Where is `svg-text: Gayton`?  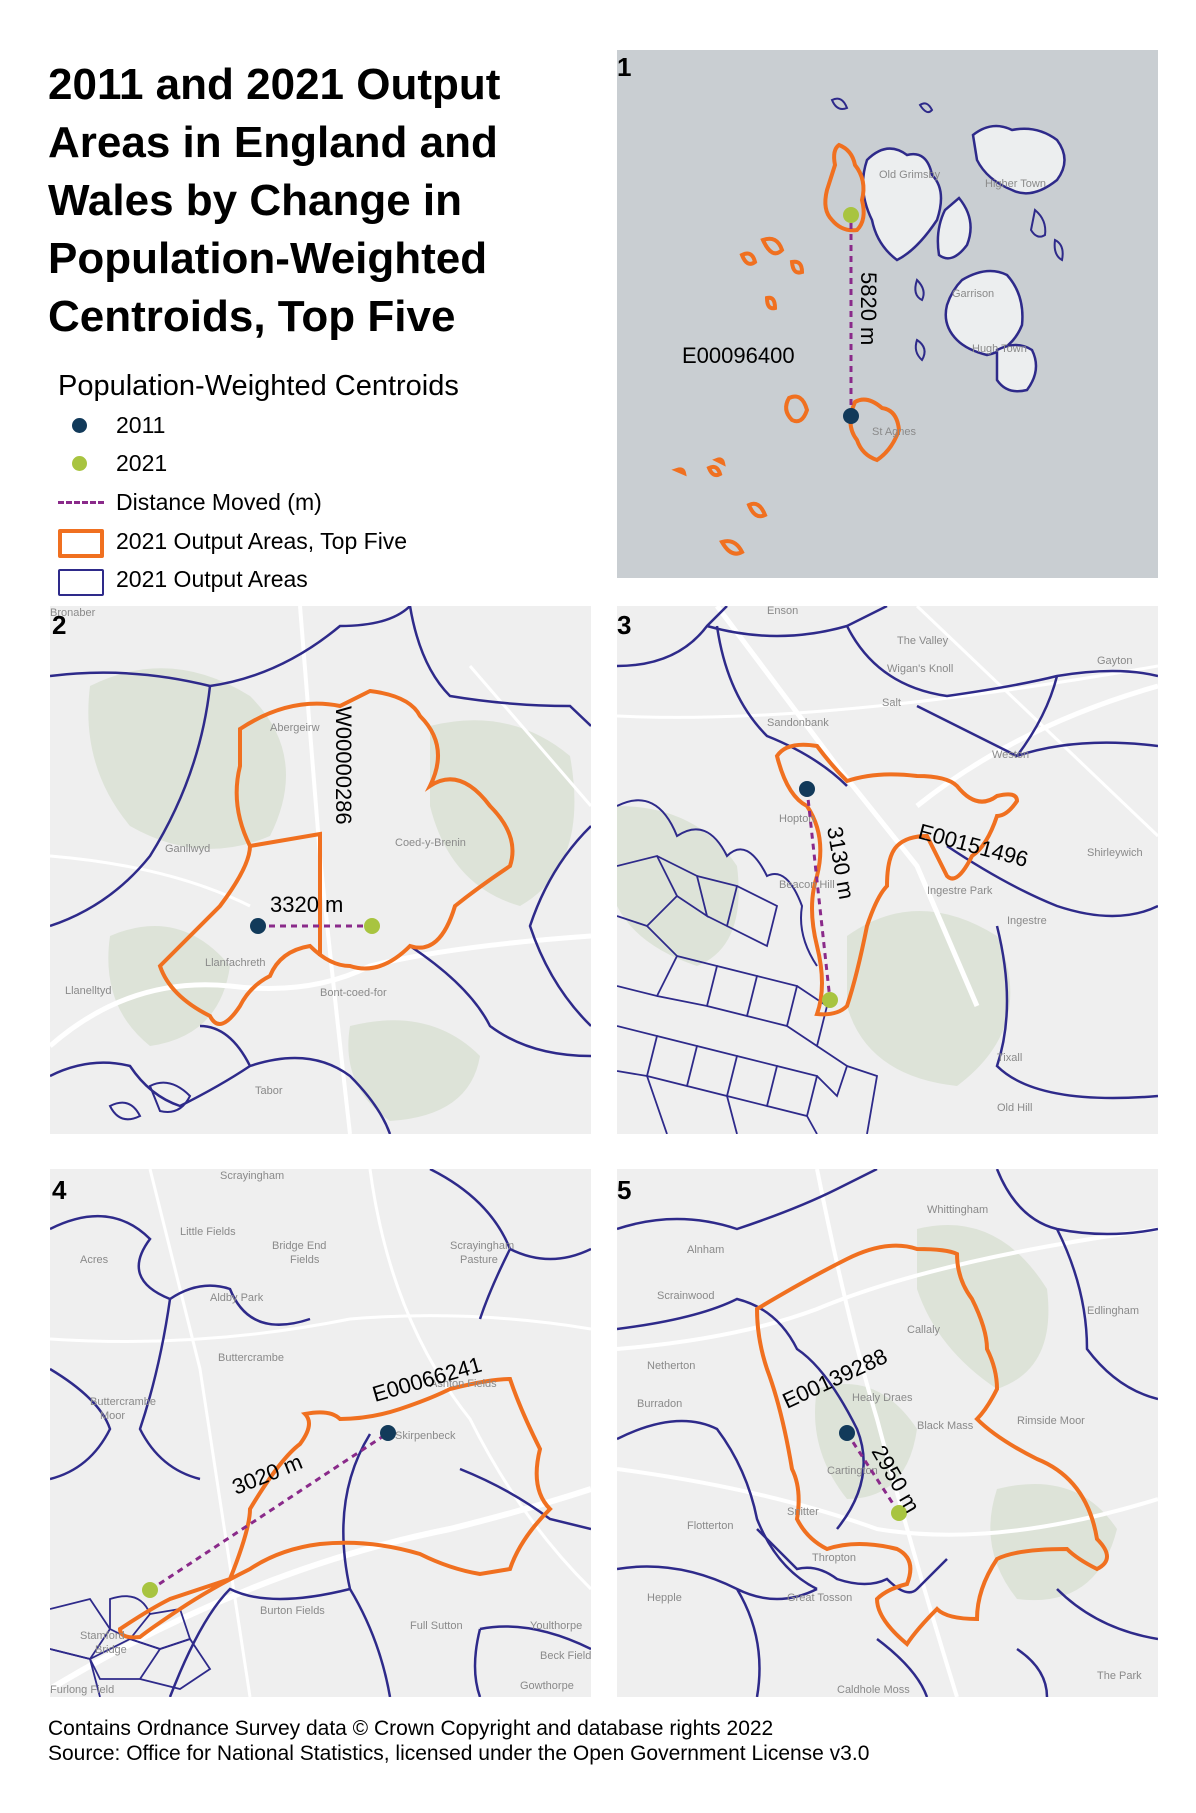 svg-text: Gayton is located at coordinates (1114, 661).